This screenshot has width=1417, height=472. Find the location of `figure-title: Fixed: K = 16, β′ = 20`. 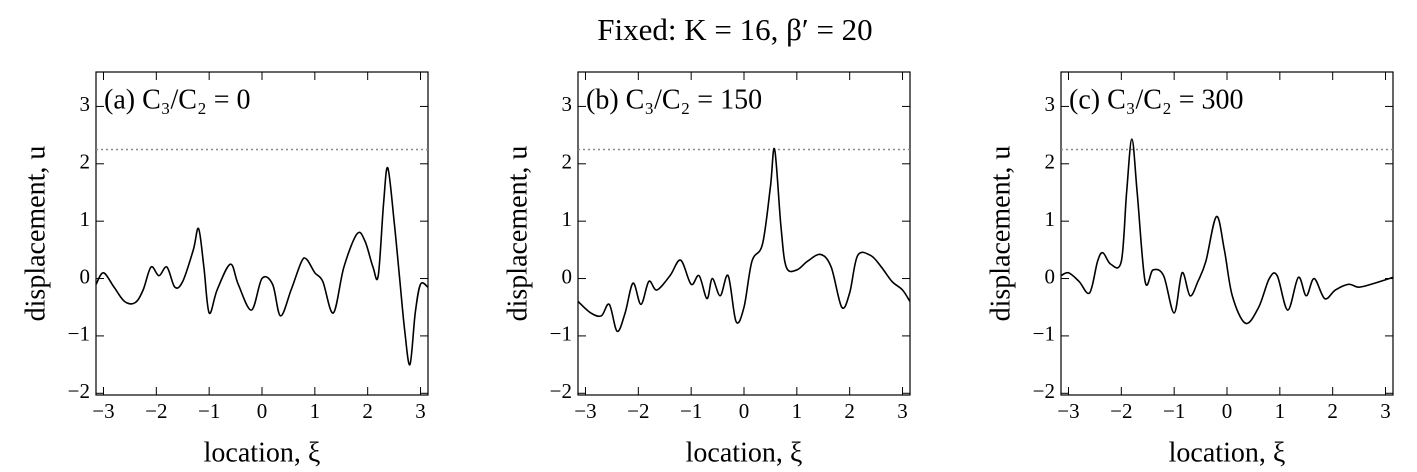

figure-title: Fixed: K = 16, β′ = 20 is located at coordinates (734, 29).